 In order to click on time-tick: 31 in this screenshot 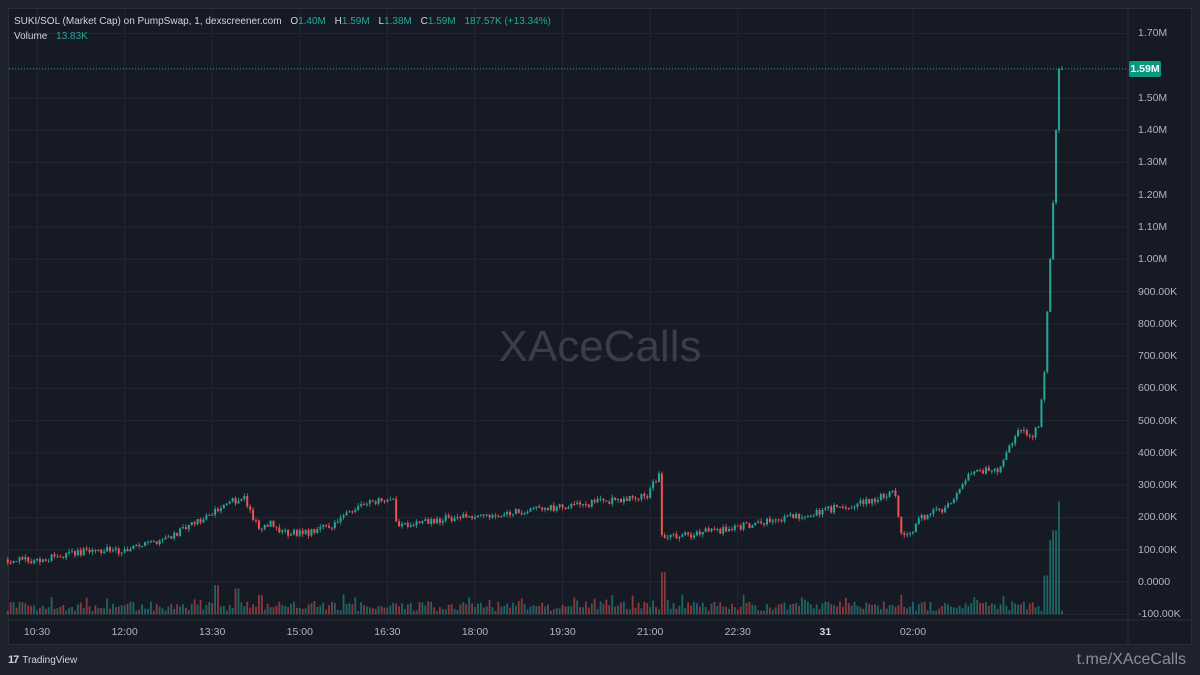, I will do `click(825, 632)`.